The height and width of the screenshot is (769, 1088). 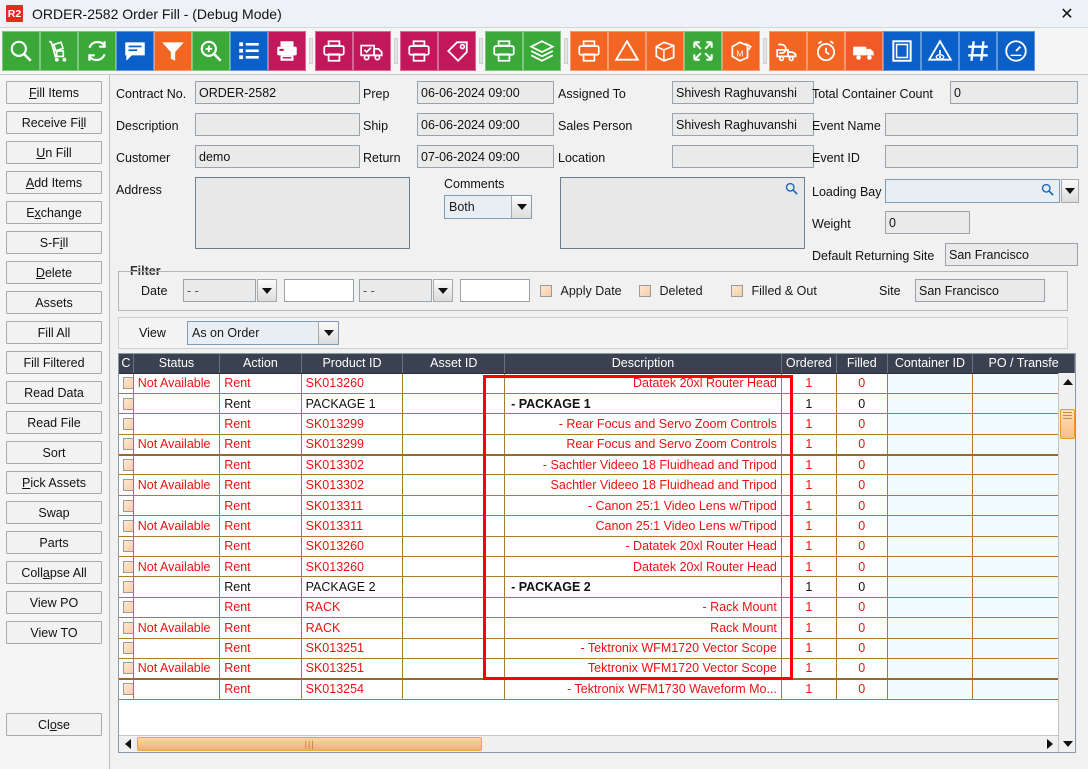 I want to click on scroll-up-icon, so click(x=1067, y=381).